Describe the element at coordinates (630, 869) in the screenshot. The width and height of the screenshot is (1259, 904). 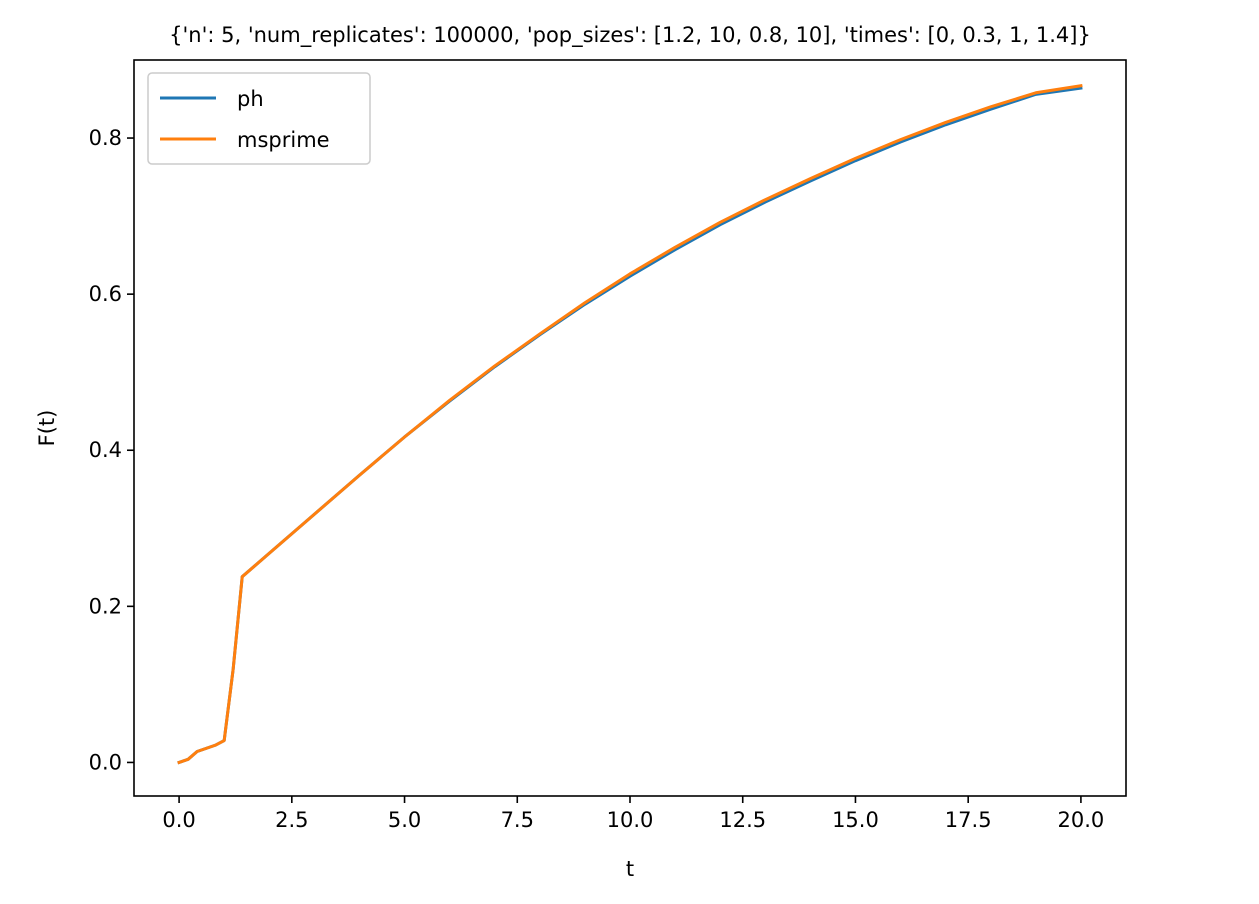
I see `x-axis-label: t` at that location.